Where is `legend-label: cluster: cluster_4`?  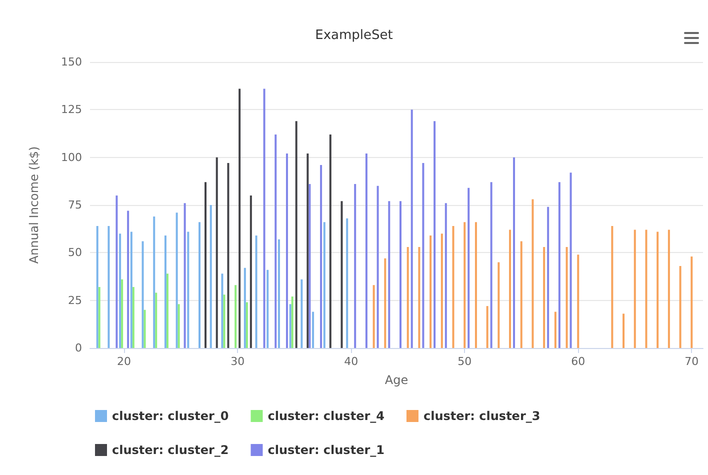 legend-label: cluster: cluster_4 is located at coordinates (326, 416).